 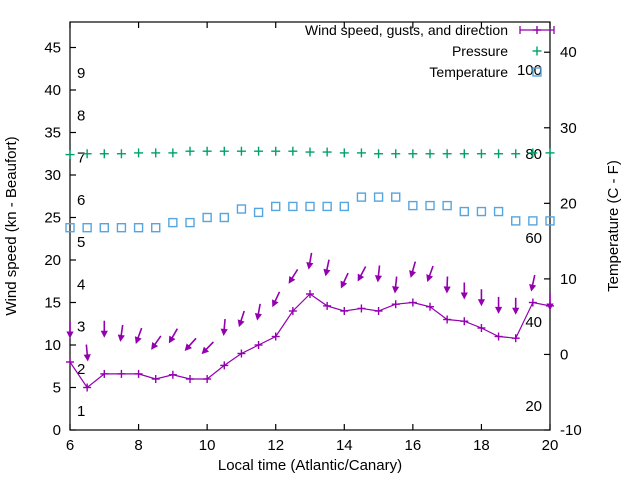 I want to click on fahrenheit-label-40: 40, so click(x=533, y=322).